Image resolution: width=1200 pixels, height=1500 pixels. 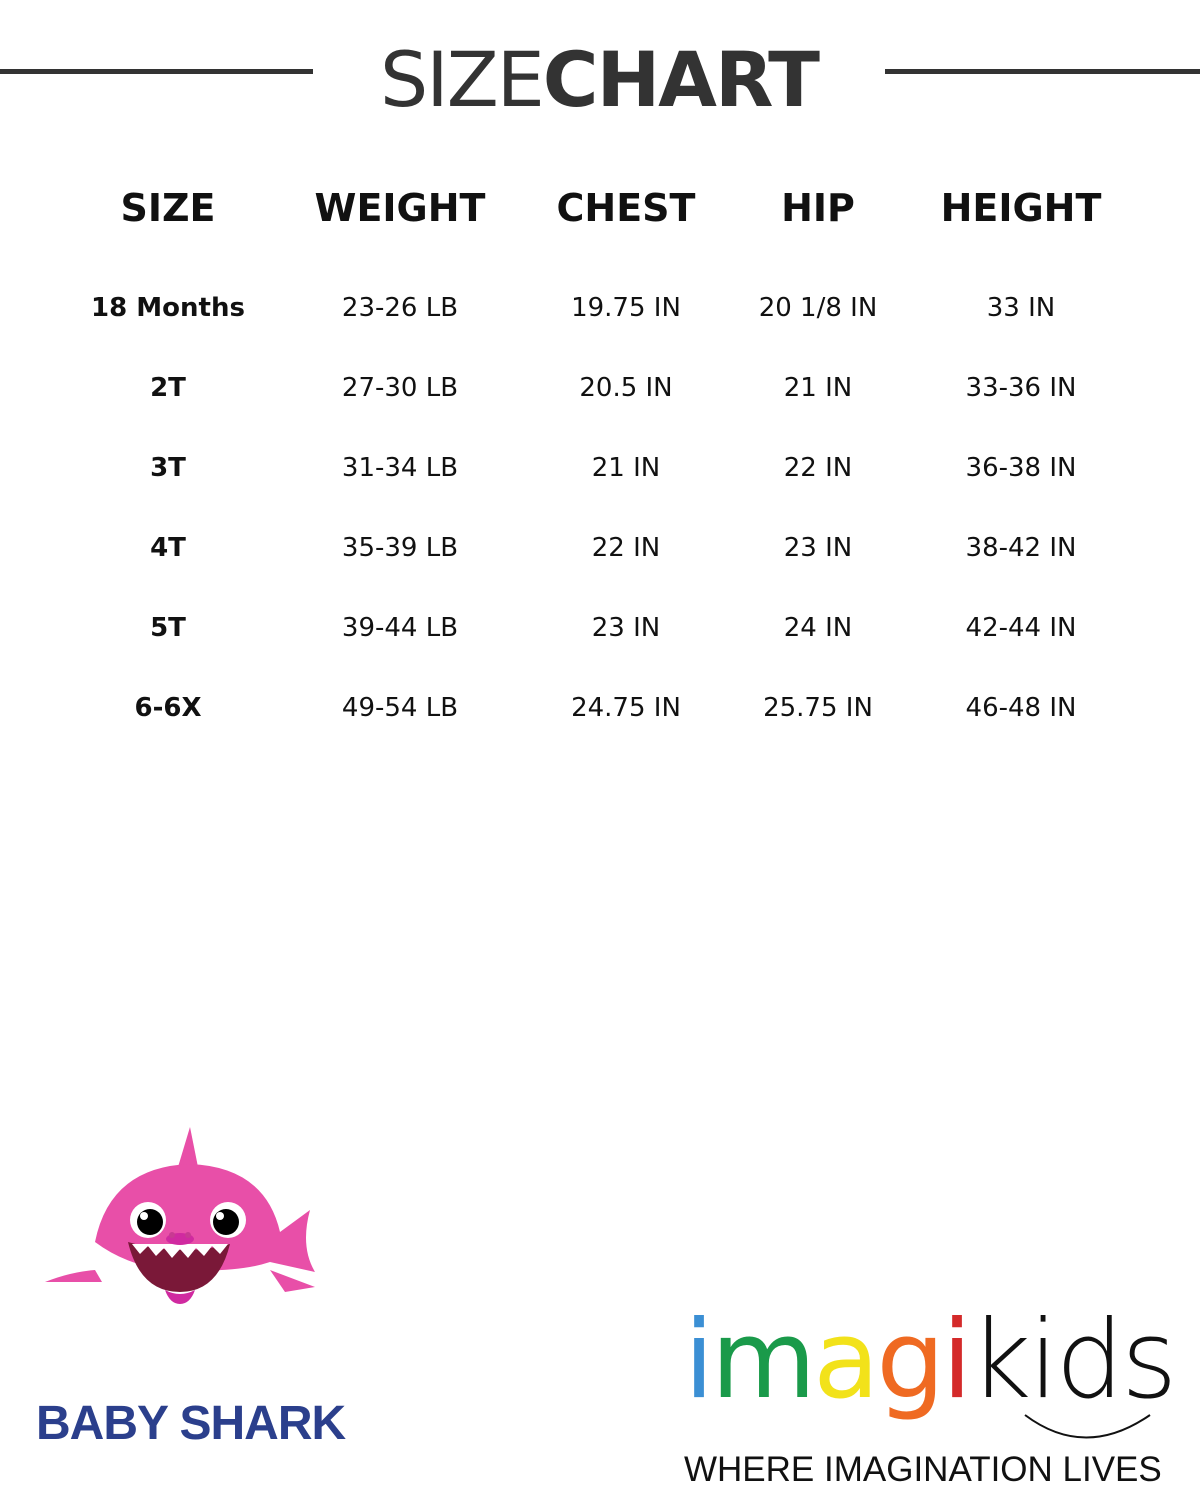 I want to click on table-cell: 42-44 IN, so click(x=1021, y=628).